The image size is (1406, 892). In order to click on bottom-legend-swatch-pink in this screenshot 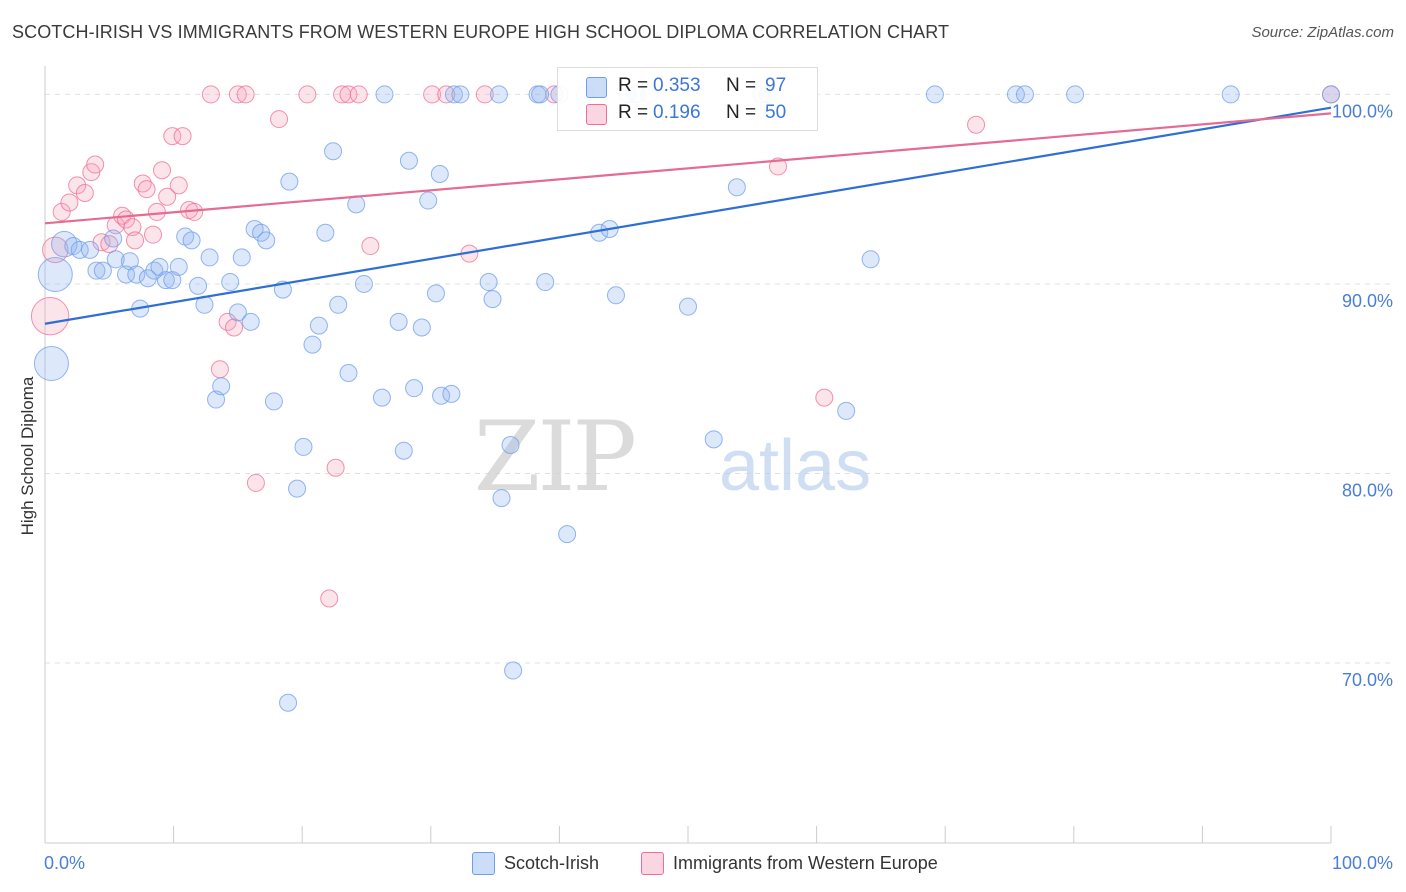, I will do `click(652, 863)`.